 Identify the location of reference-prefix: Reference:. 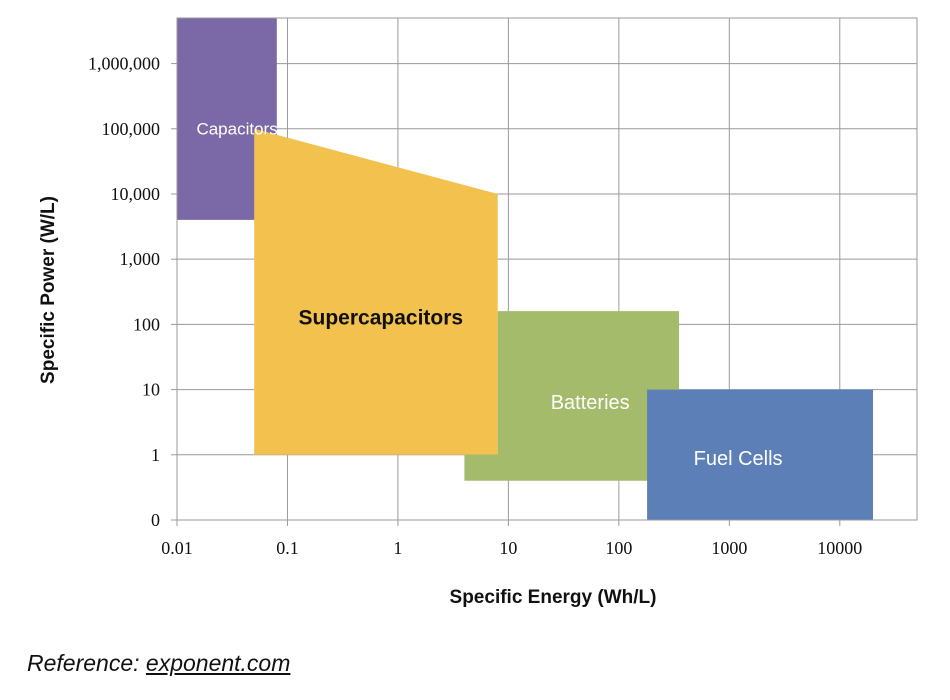
(86, 663).